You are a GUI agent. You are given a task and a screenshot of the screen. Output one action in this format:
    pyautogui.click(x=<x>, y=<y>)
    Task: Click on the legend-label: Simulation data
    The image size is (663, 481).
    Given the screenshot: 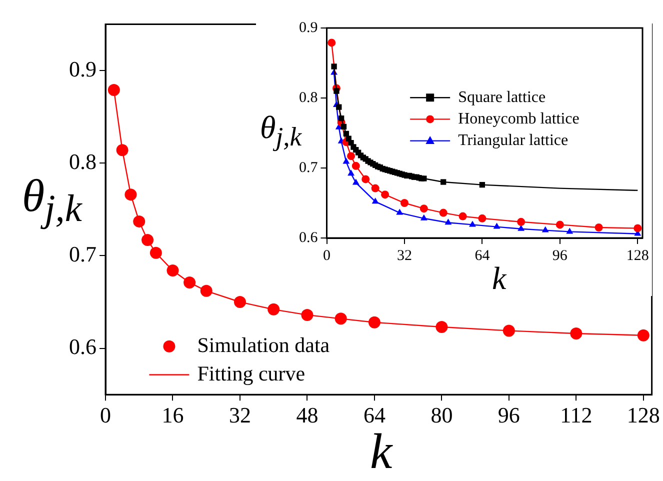 What is the action you would take?
    pyautogui.click(x=263, y=344)
    